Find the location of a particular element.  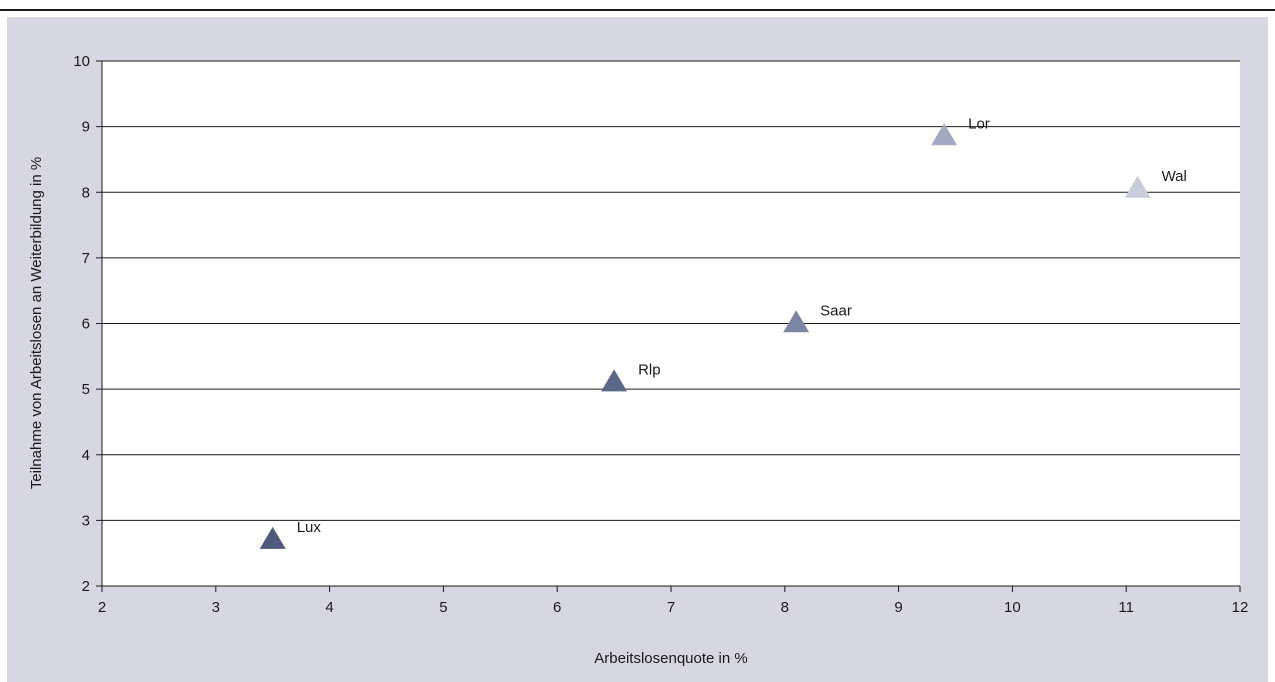

x-tick-label: 3 is located at coordinates (216, 607).